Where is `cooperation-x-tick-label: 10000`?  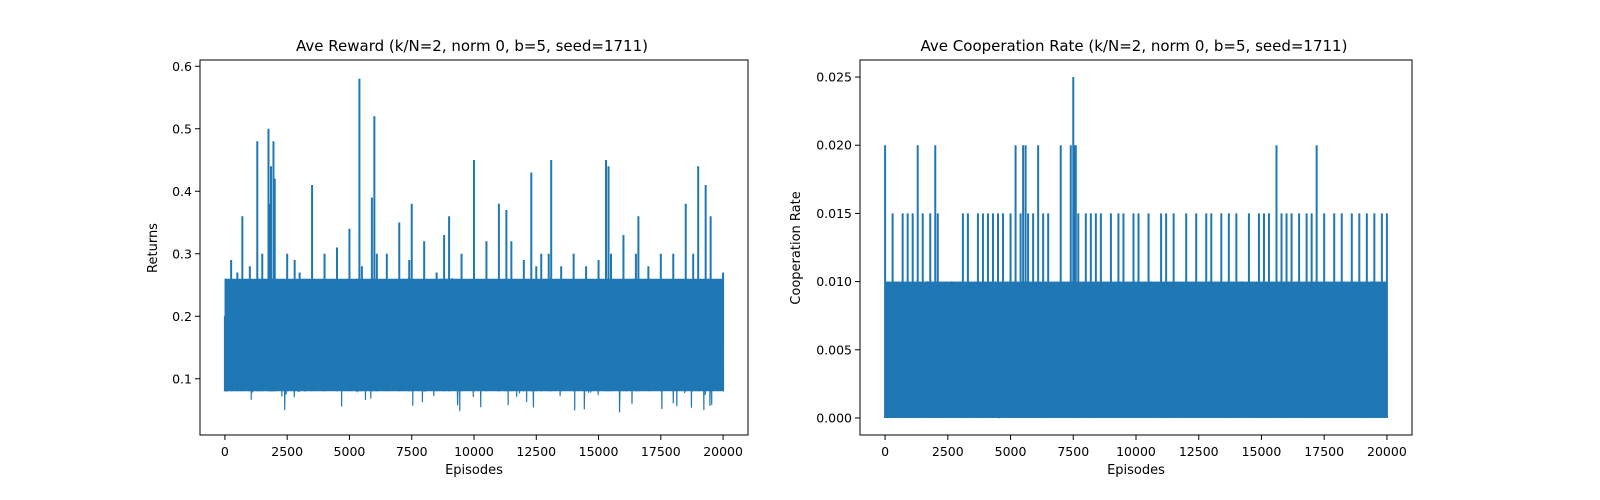 cooperation-x-tick-label: 10000 is located at coordinates (1136, 451).